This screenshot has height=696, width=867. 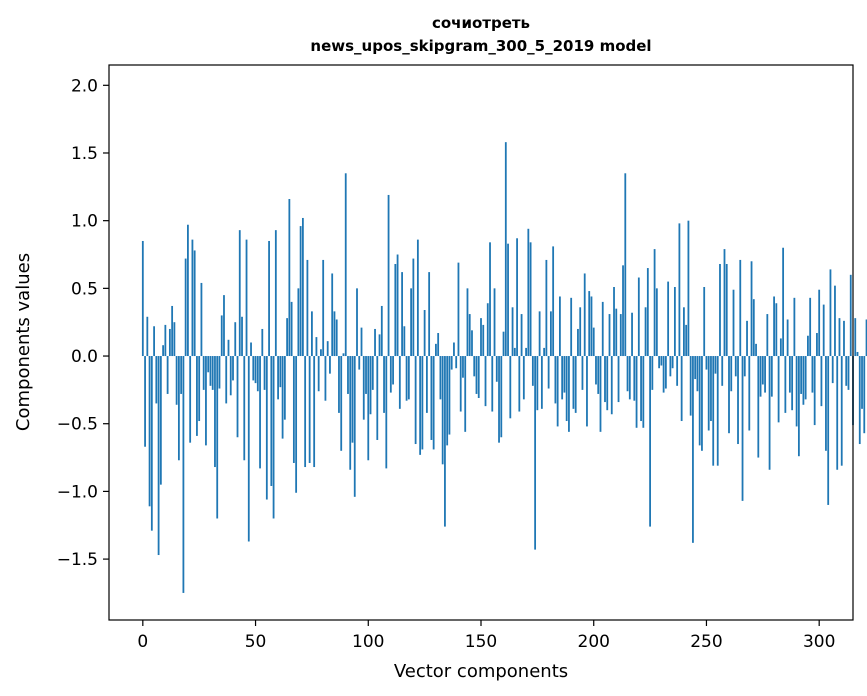 I want to click on x-tick-label: 50, so click(x=256, y=642).